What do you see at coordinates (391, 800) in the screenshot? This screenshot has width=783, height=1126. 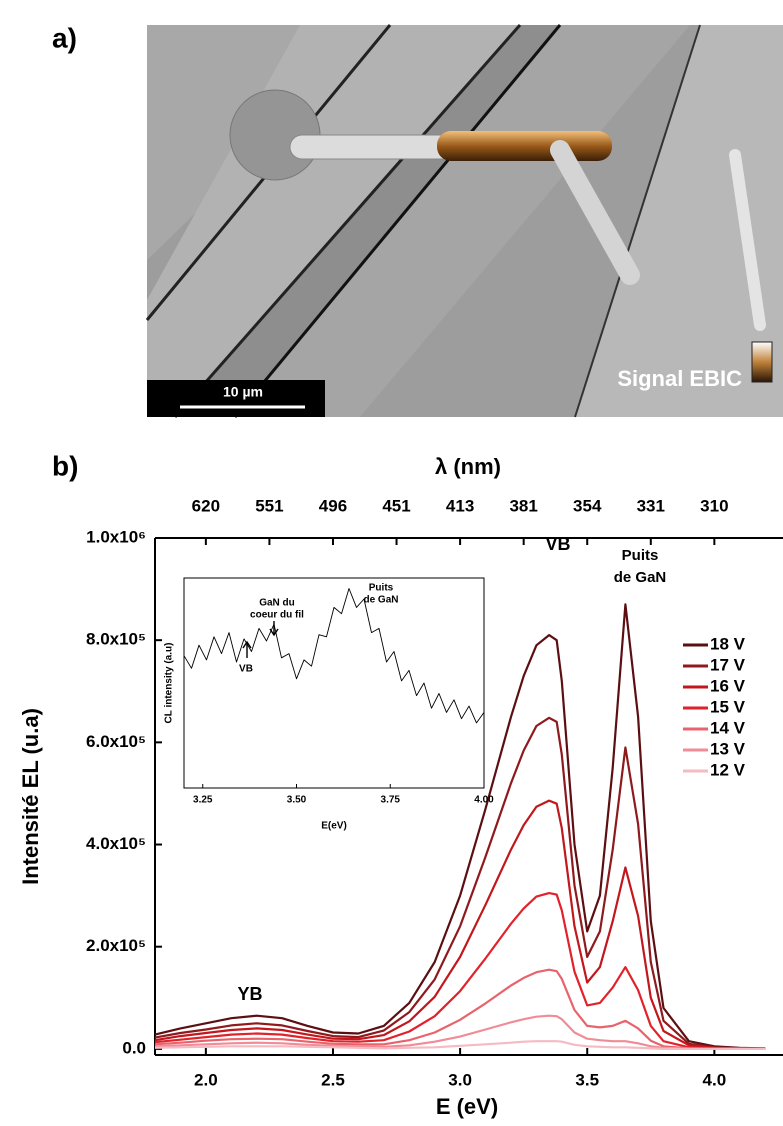 I see `x-tick-label: 3.75` at bounding box center [391, 800].